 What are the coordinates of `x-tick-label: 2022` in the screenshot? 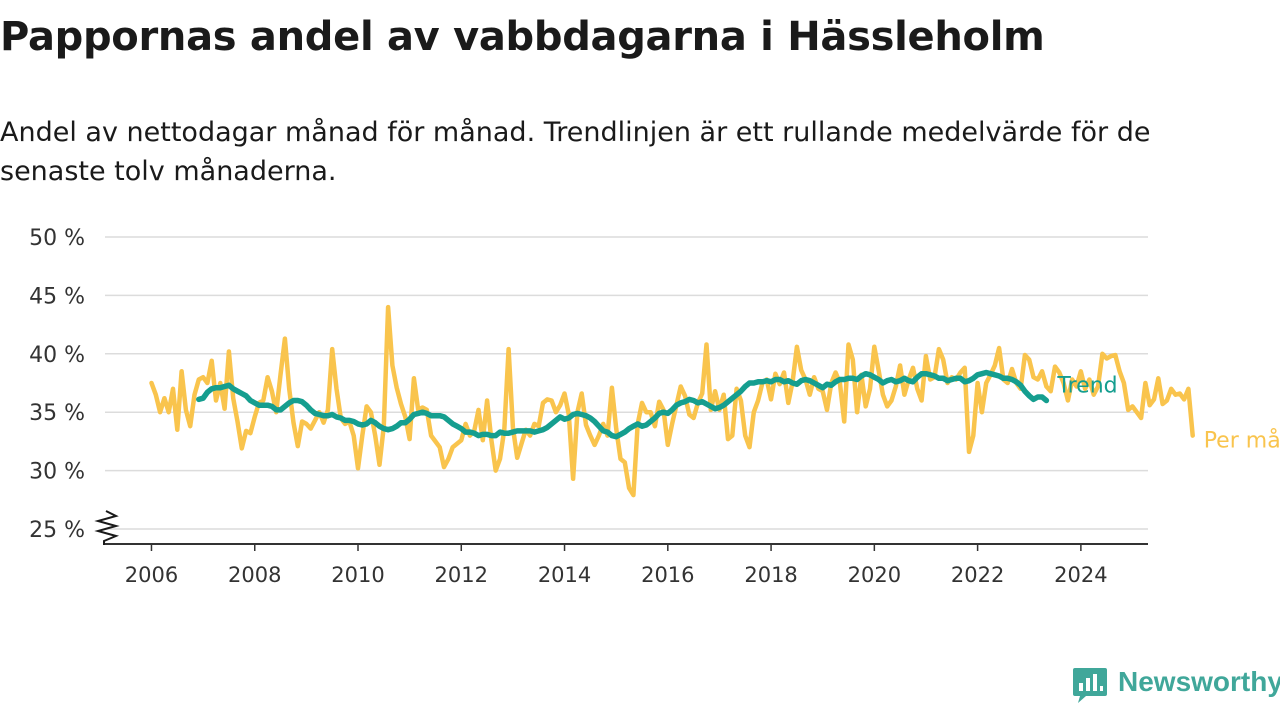 It's located at (977, 575).